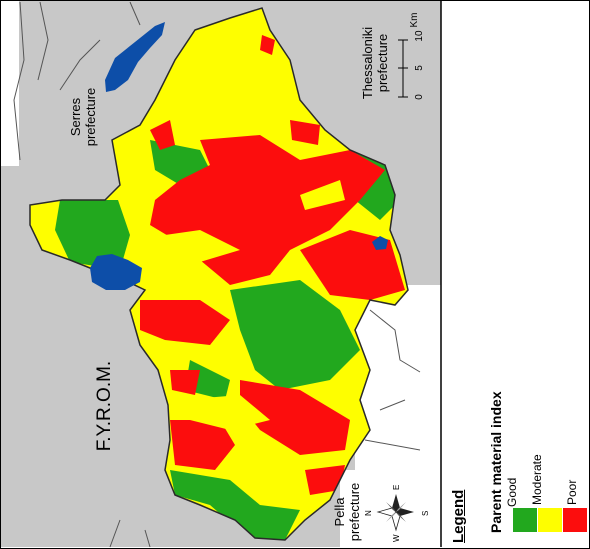 The image size is (590, 549). Describe the element at coordinates (396, 538) in the screenshot. I see `compass-w: W` at that location.